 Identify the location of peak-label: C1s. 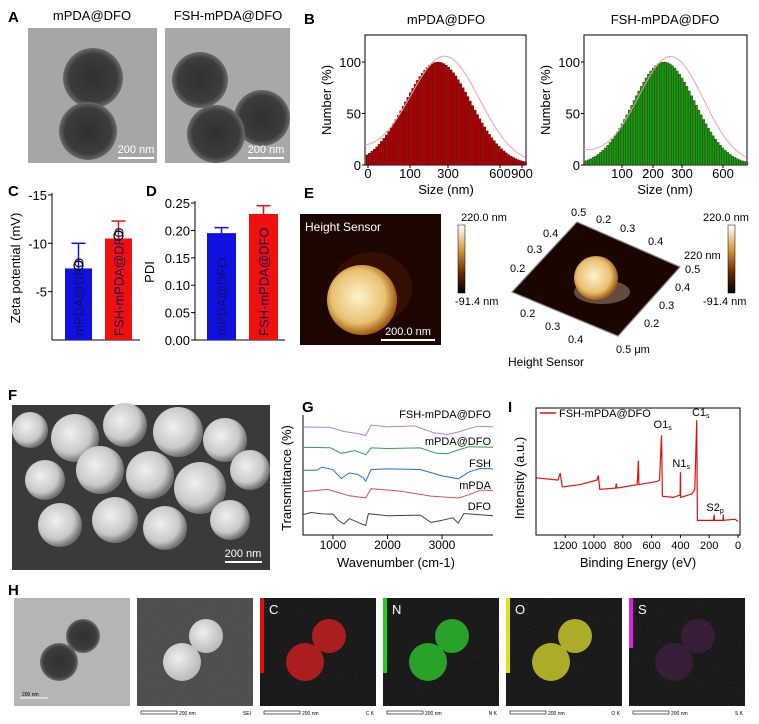
(701, 413).